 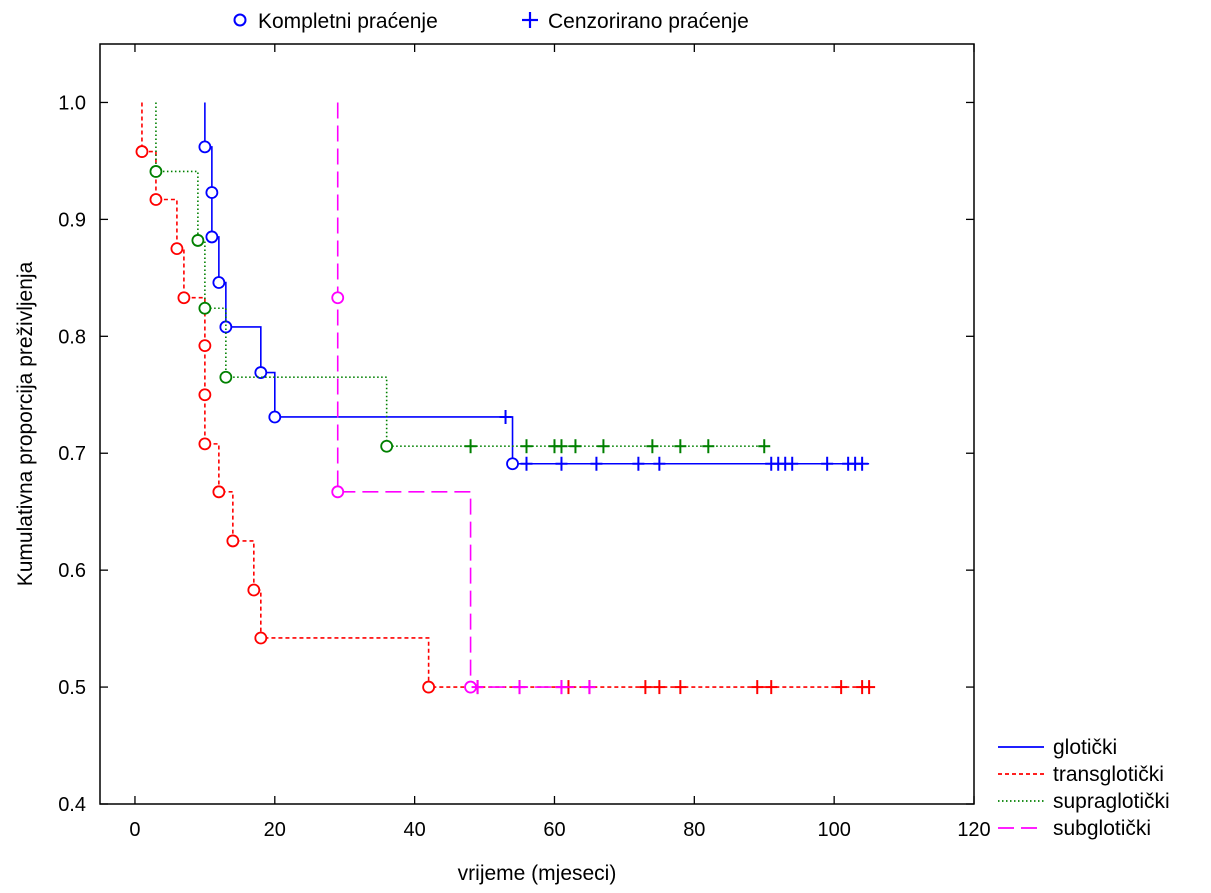 What do you see at coordinates (72, 337) in the screenshot?
I see `y-tick-label: 0.8` at bounding box center [72, 337].